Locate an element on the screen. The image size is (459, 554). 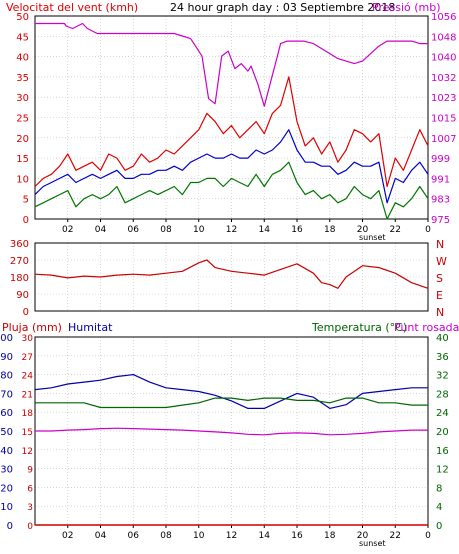
humidity-y-tick-label: 40 is located at coordinates (6, 451).